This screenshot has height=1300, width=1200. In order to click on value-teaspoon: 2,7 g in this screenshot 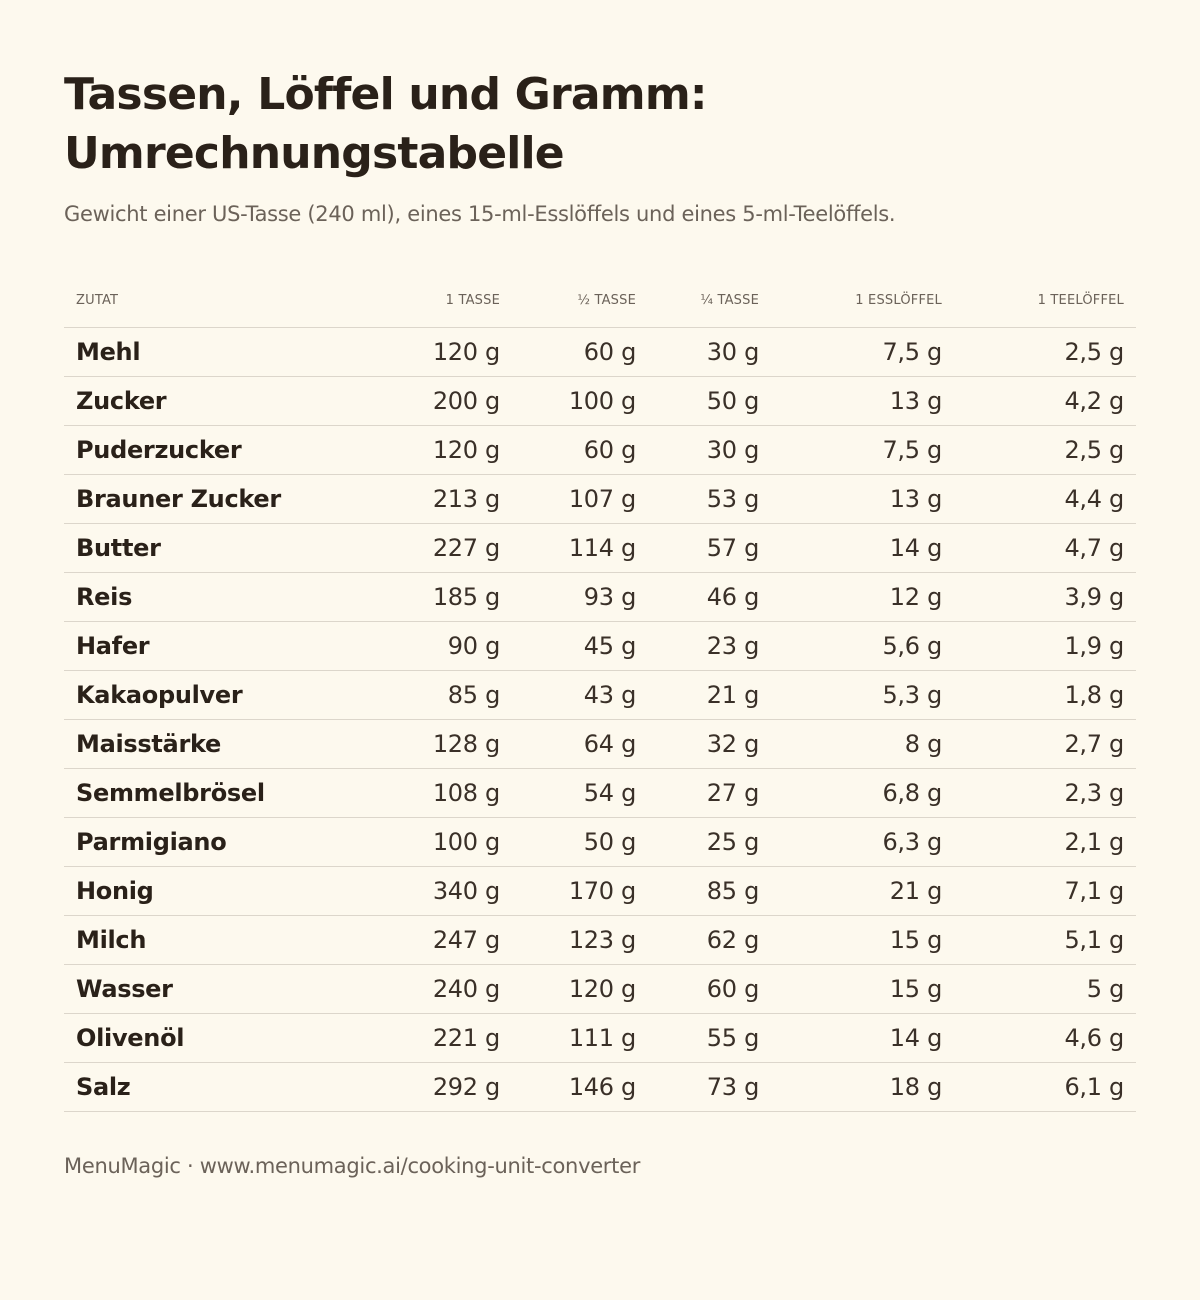, I will do `click(1039, 744)`.